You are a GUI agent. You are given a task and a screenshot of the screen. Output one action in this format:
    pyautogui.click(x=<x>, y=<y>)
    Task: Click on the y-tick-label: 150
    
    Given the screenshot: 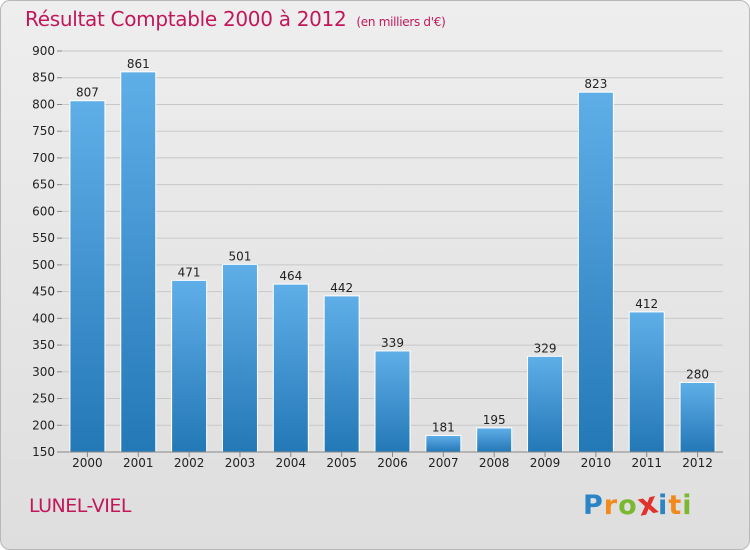 What is the action you would take?
    pyautogui.click(x=43, y=452)
    